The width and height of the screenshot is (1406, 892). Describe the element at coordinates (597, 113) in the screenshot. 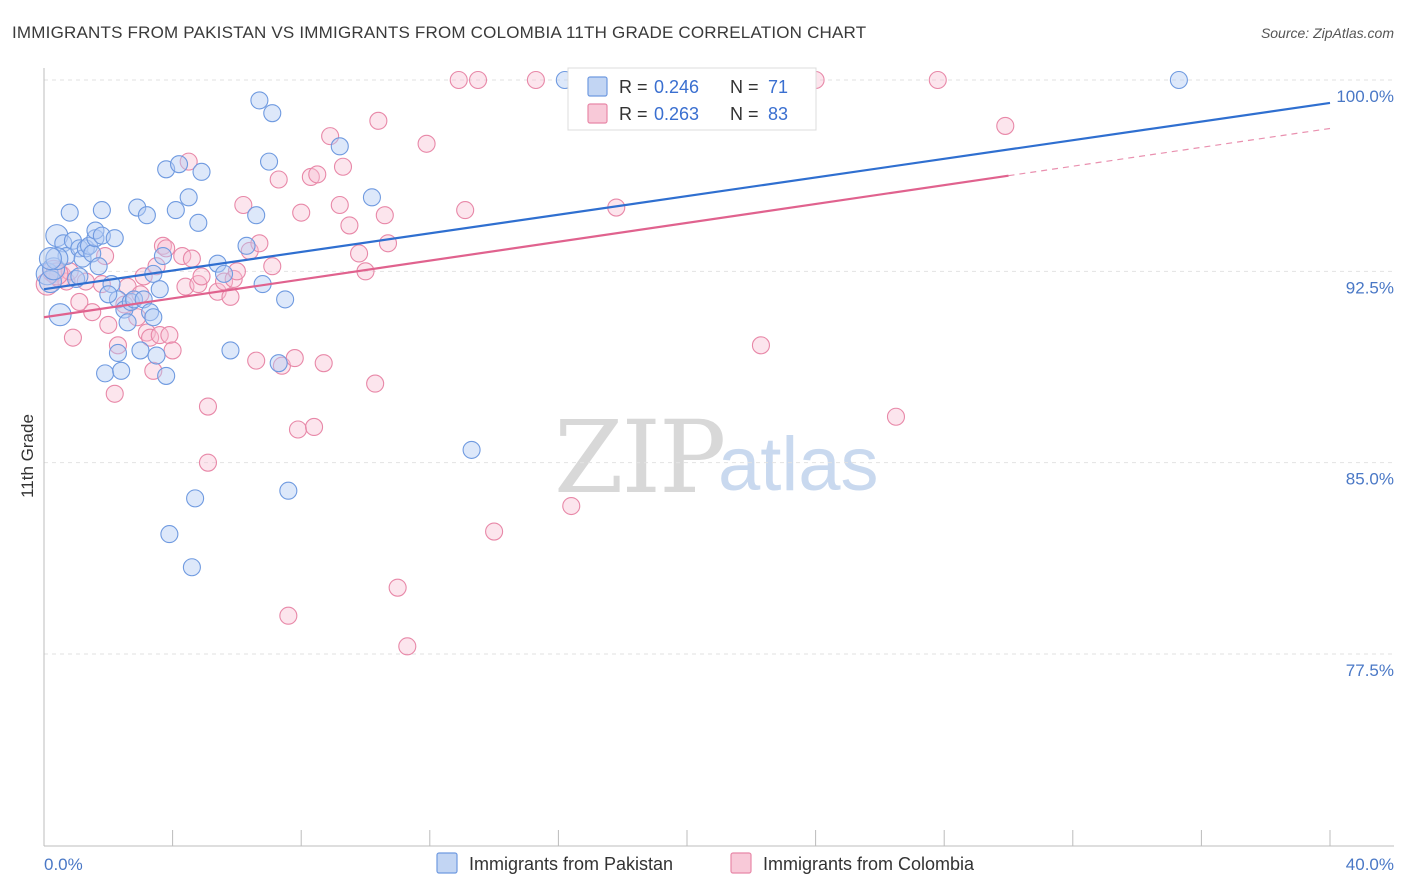

I see `legend-swatch-colombia` at that location.